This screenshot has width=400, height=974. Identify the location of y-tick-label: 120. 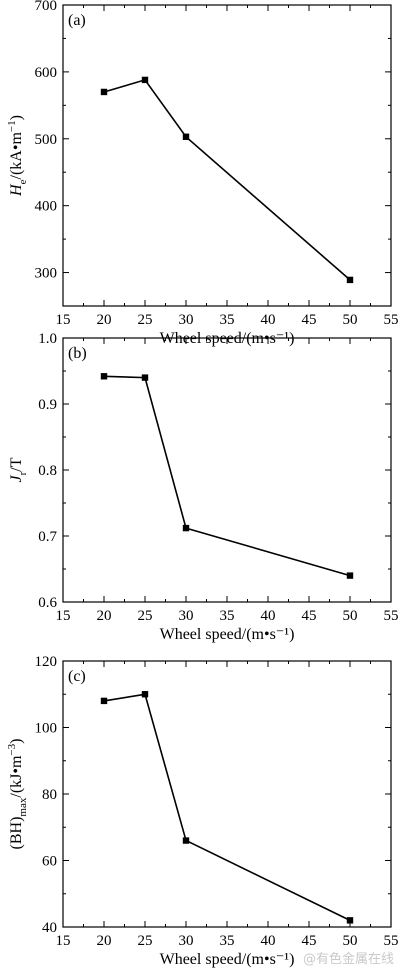
(46, 662).